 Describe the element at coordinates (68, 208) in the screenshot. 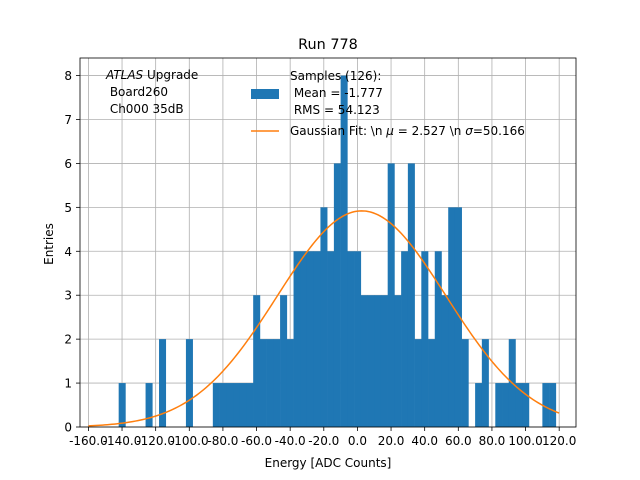

I see `y-tick-label: 5` at that location.